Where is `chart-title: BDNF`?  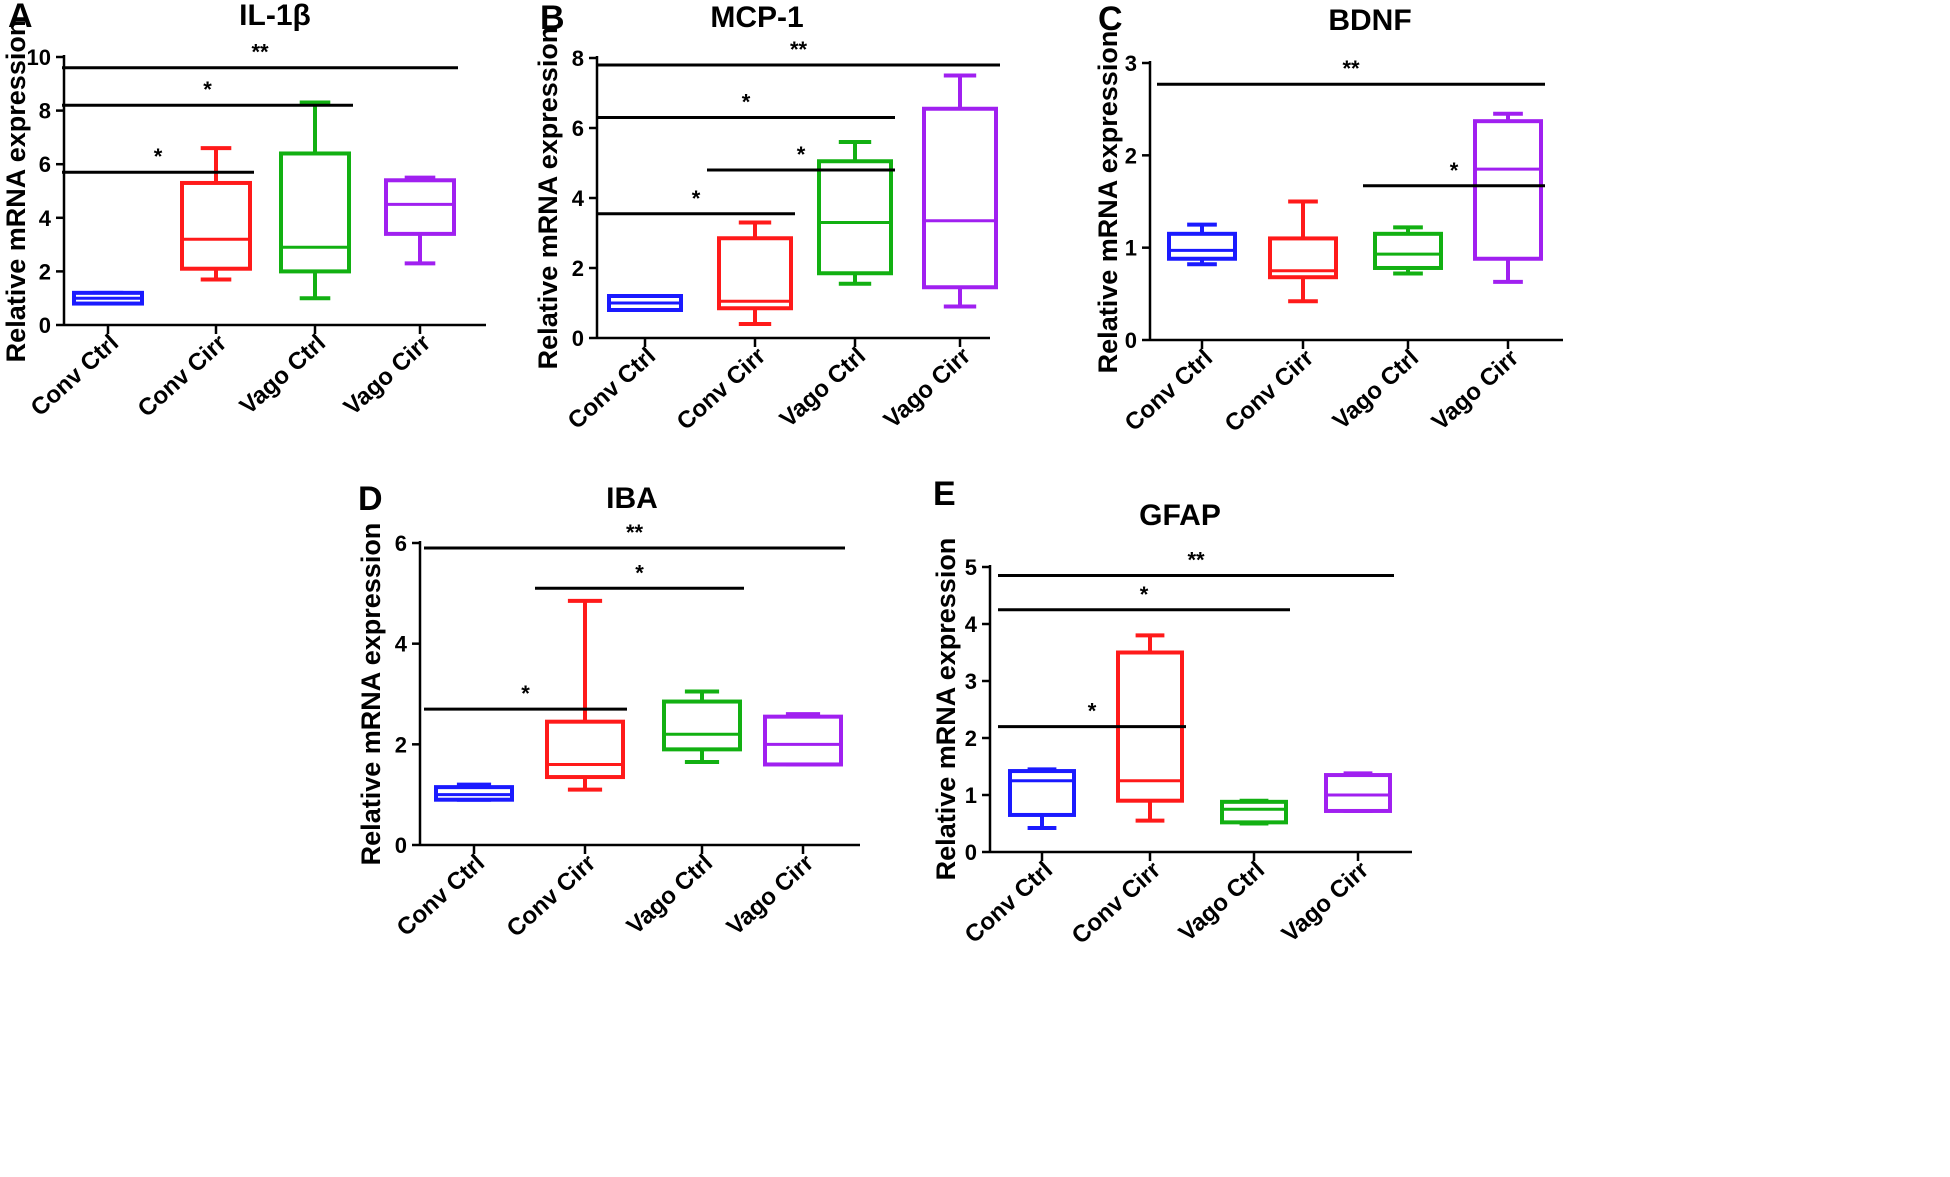
chart-title: BDNF is located at coordinates (1369, 20).